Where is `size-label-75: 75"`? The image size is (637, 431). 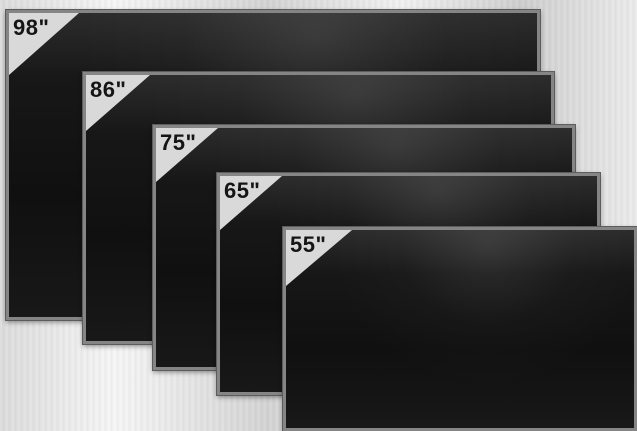 size-label-75: 75" is located at coordinates (178, 142).